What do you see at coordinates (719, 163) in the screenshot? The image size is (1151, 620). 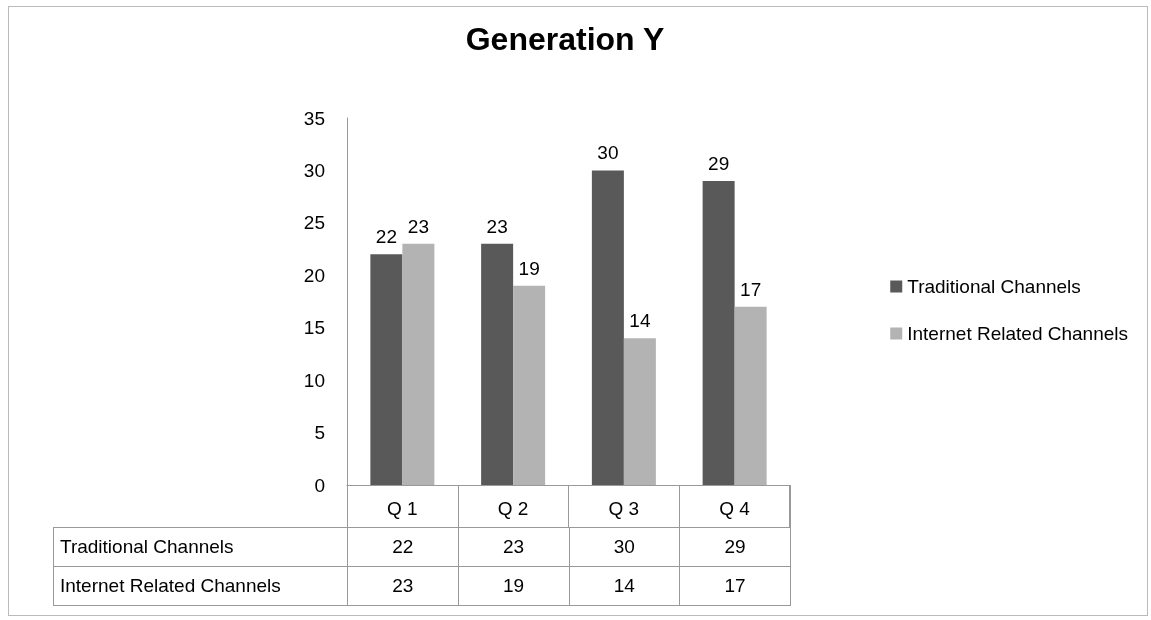 I see `data-label: 29` at bounding box center [719, 163].